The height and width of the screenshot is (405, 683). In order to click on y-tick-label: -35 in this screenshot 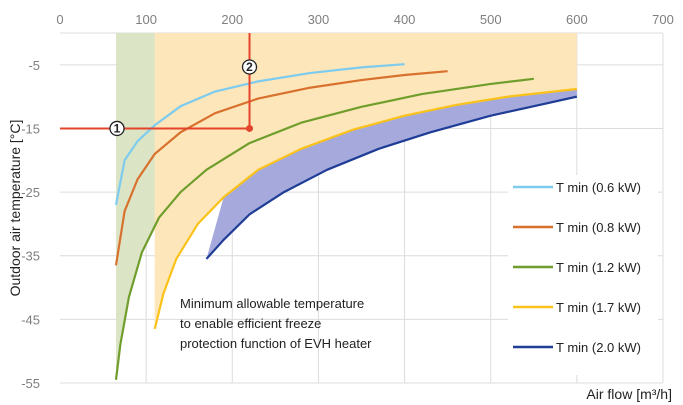, I will do `click(30, 256)`.